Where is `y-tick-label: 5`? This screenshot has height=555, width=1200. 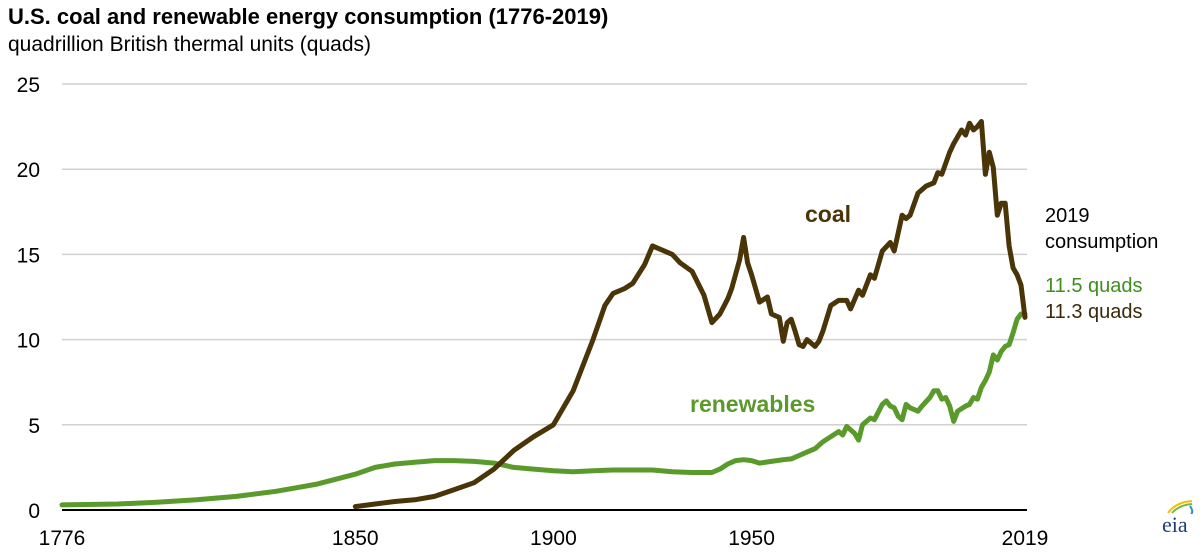
y-tick-label: 5 is located at coordinates (34, 426).